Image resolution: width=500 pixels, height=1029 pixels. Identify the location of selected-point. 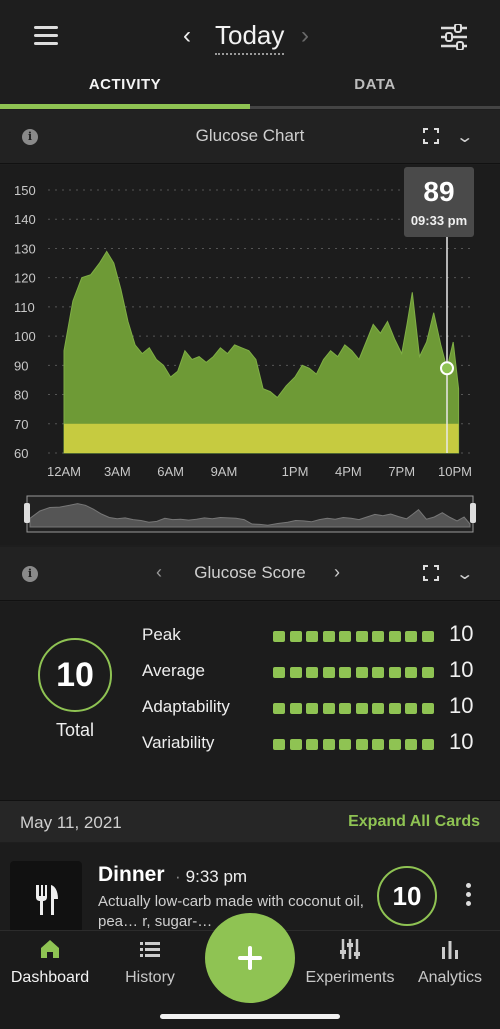
(447, 368).